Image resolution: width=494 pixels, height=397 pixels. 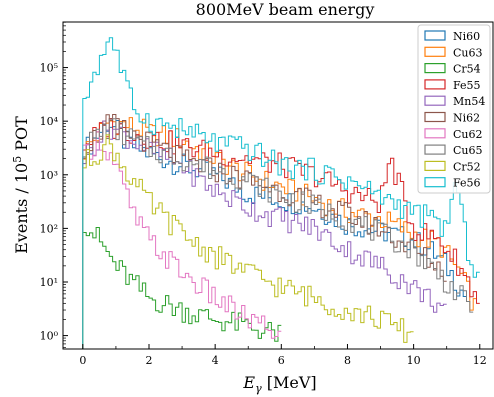 I want to click on legend-box, so click(x=454, y=109).